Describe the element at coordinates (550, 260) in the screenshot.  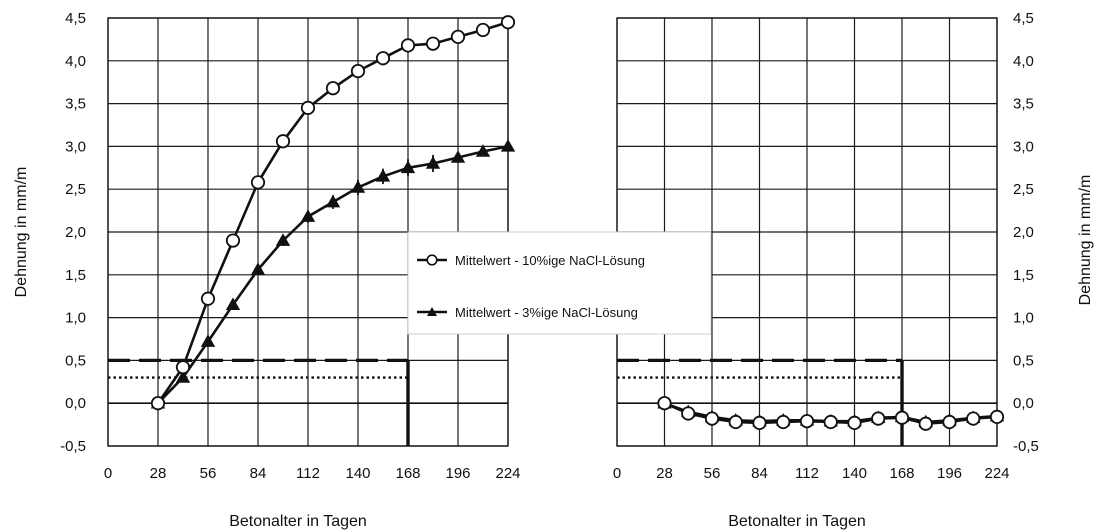
I see `legend-label: Mittelwert - 10%ige NaCl-Lösung` at that location.